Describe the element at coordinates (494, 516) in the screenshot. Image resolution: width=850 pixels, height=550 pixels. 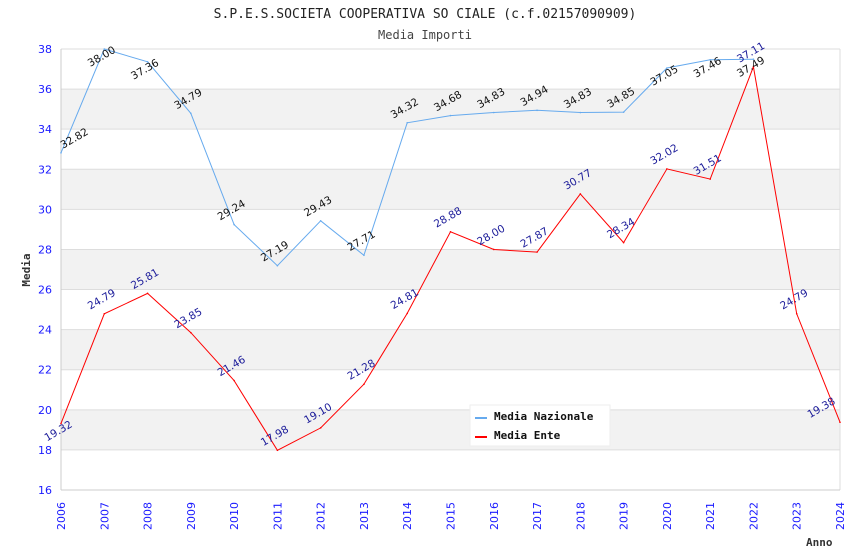
I see `x-tick-label: 2016` at that location.